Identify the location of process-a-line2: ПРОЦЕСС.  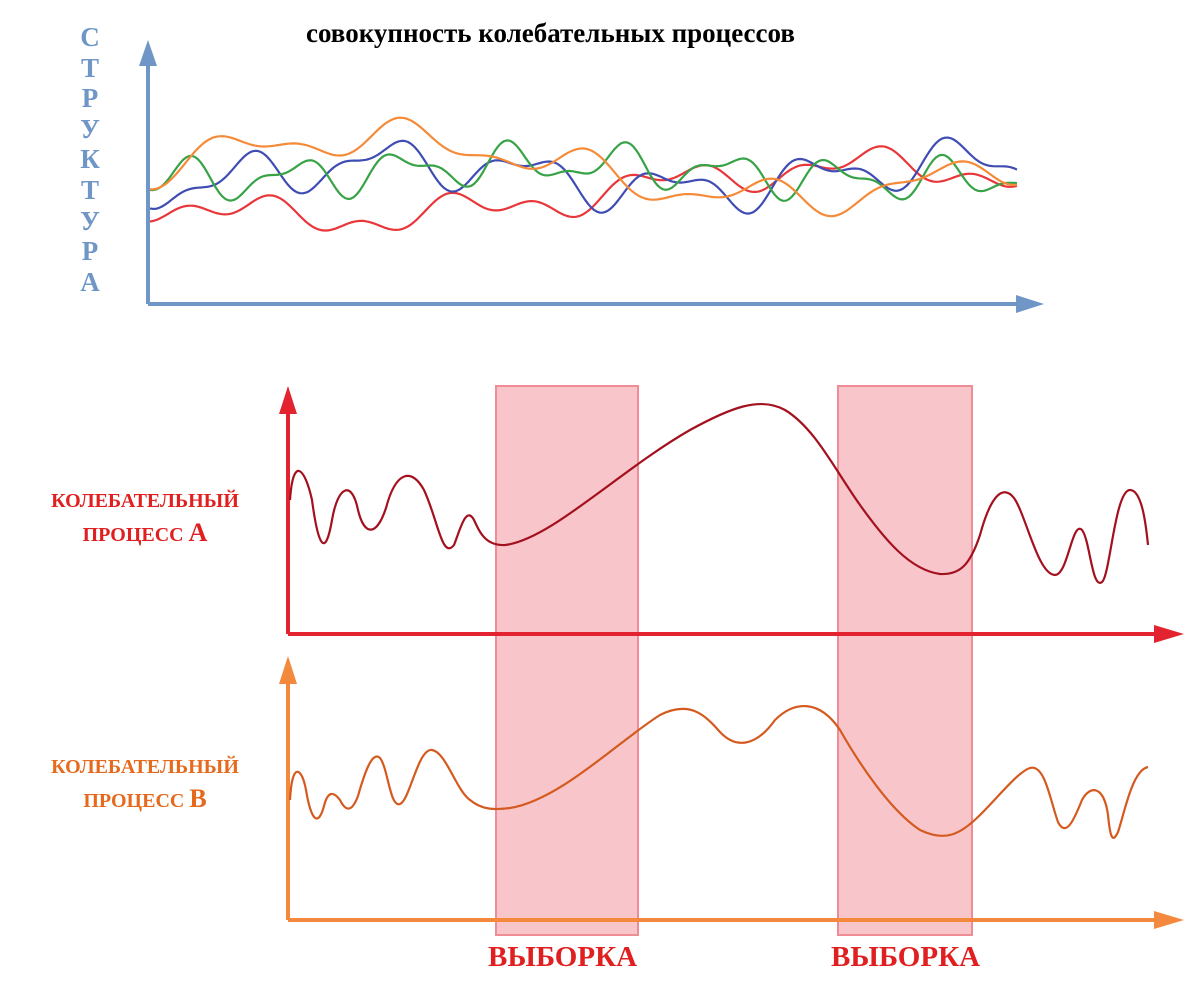
(133, 535).